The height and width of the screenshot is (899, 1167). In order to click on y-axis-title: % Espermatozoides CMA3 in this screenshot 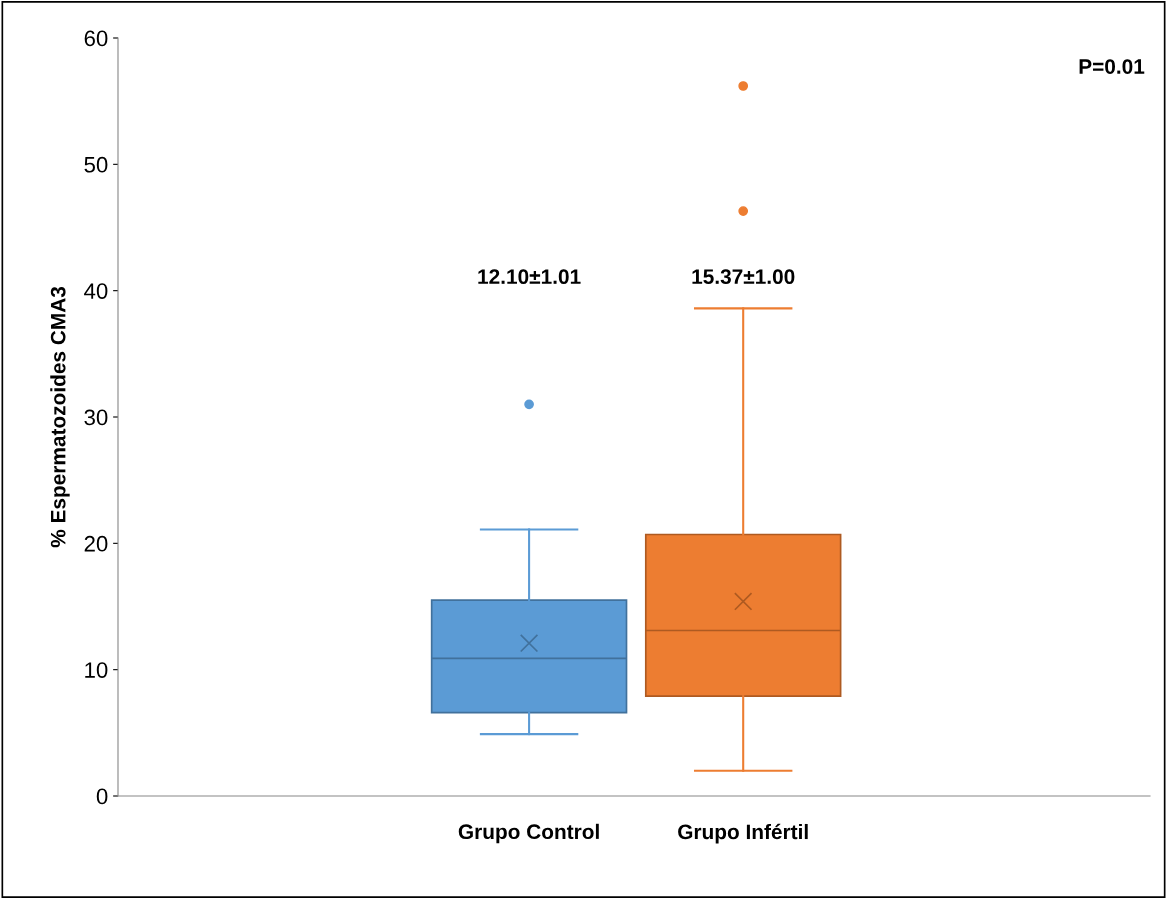, I will do `click(60, 417)`.